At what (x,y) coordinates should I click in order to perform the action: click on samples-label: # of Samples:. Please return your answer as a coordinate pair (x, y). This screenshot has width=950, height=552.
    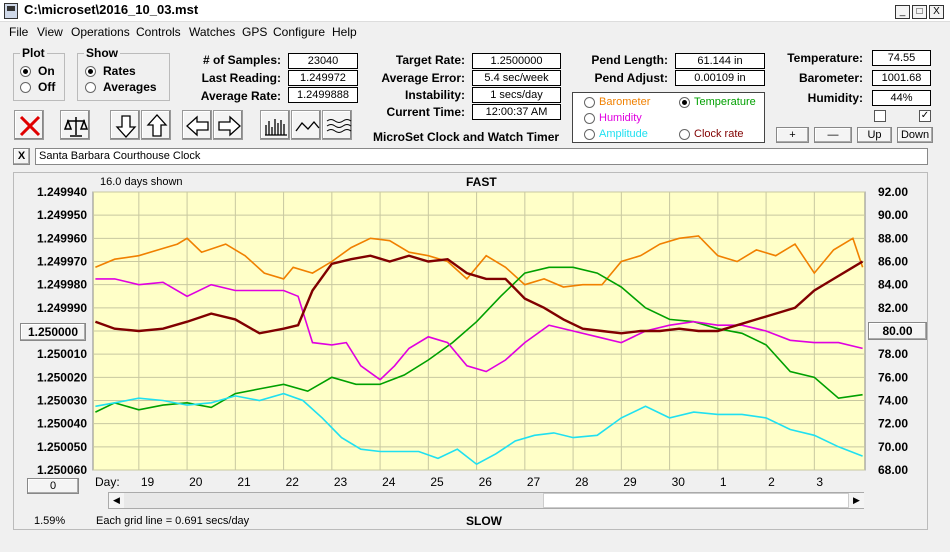
    Looking at the image, I should click on (241, 60).